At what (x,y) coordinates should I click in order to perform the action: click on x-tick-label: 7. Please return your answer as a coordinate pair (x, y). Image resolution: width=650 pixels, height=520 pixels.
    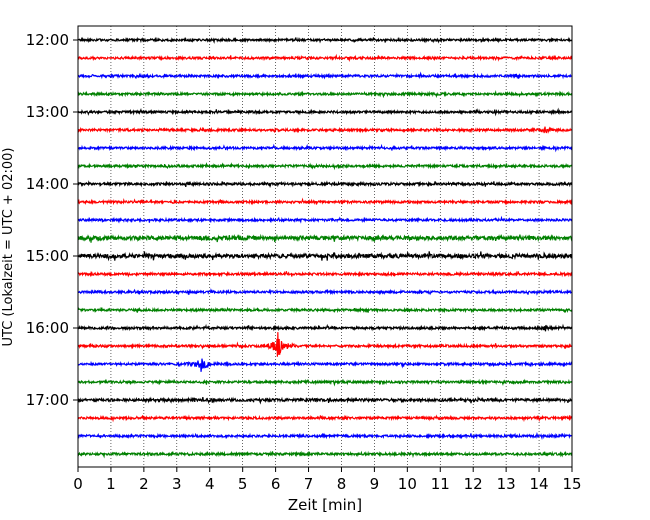
    Looking at the image, I should click on (309, 484).